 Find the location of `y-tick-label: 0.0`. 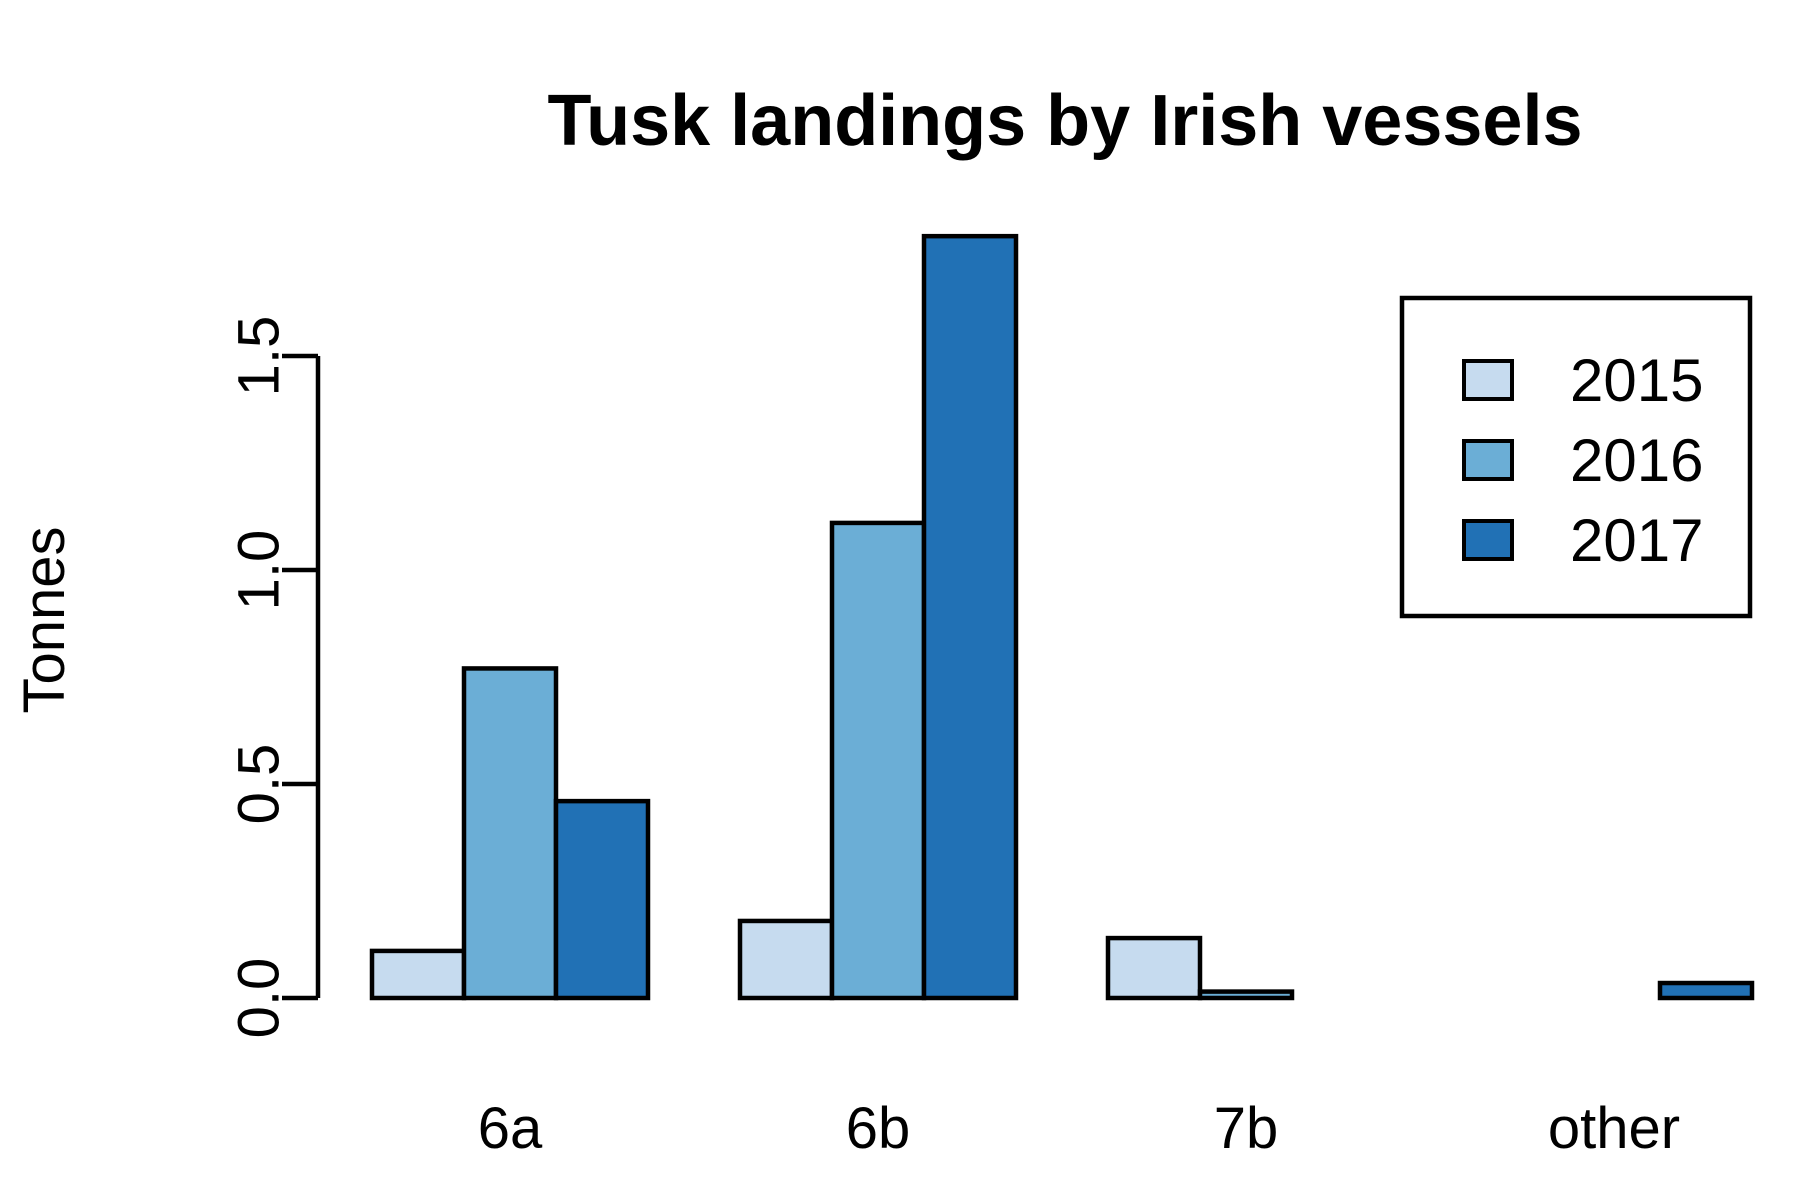

y-tick-label: 0.0 is located at coordinates (258, 998).